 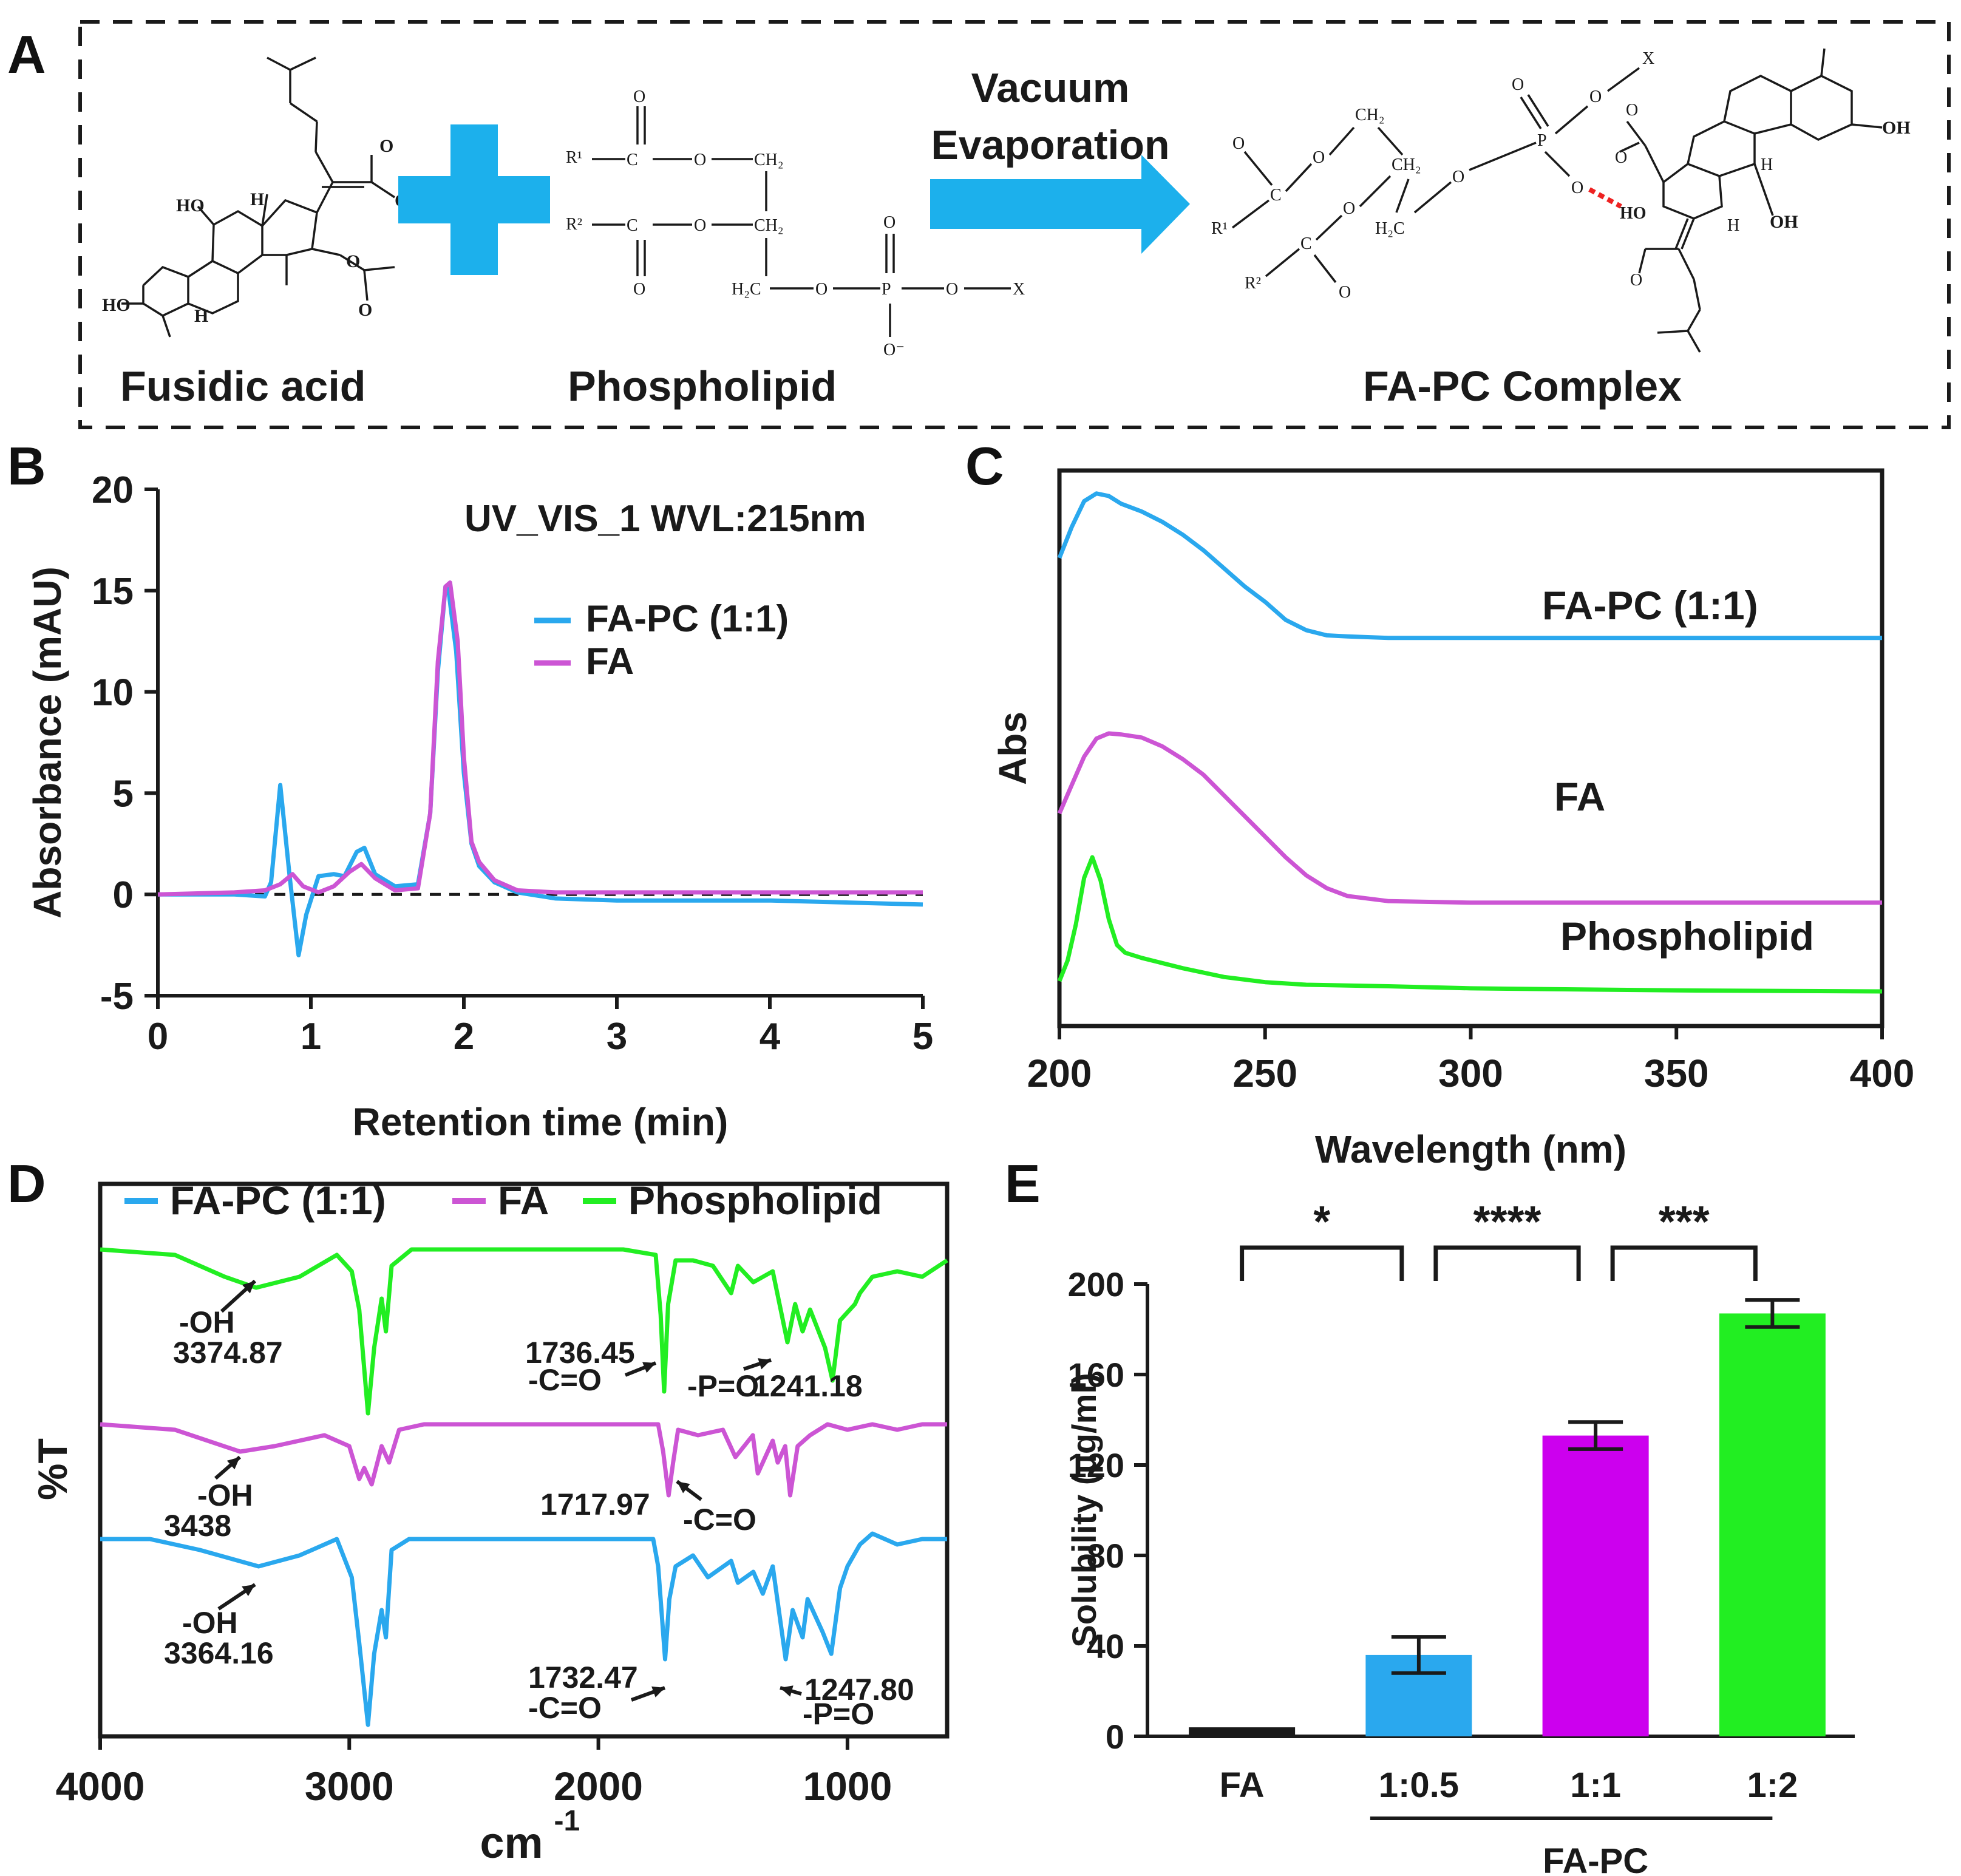 I want to click on e-group-label: FA-PC, so click(x=1595, y=1858).